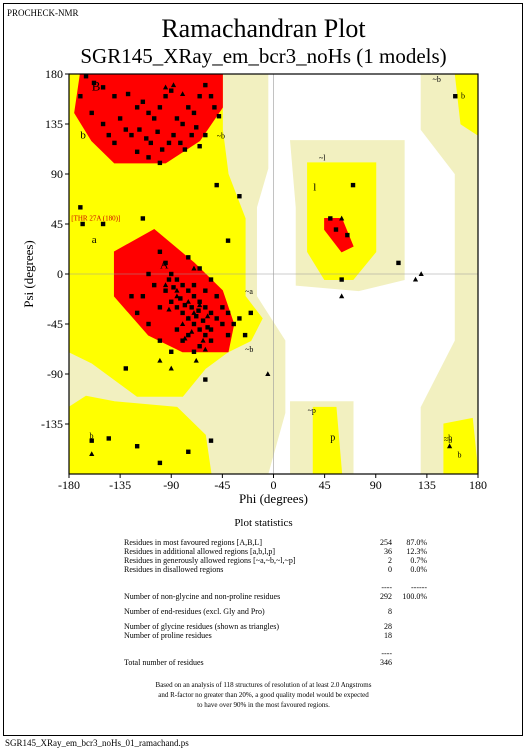  Describe the element at coordinates (60, 274) in the screenshot. I see `y-tick-label-4: 0` at that location.